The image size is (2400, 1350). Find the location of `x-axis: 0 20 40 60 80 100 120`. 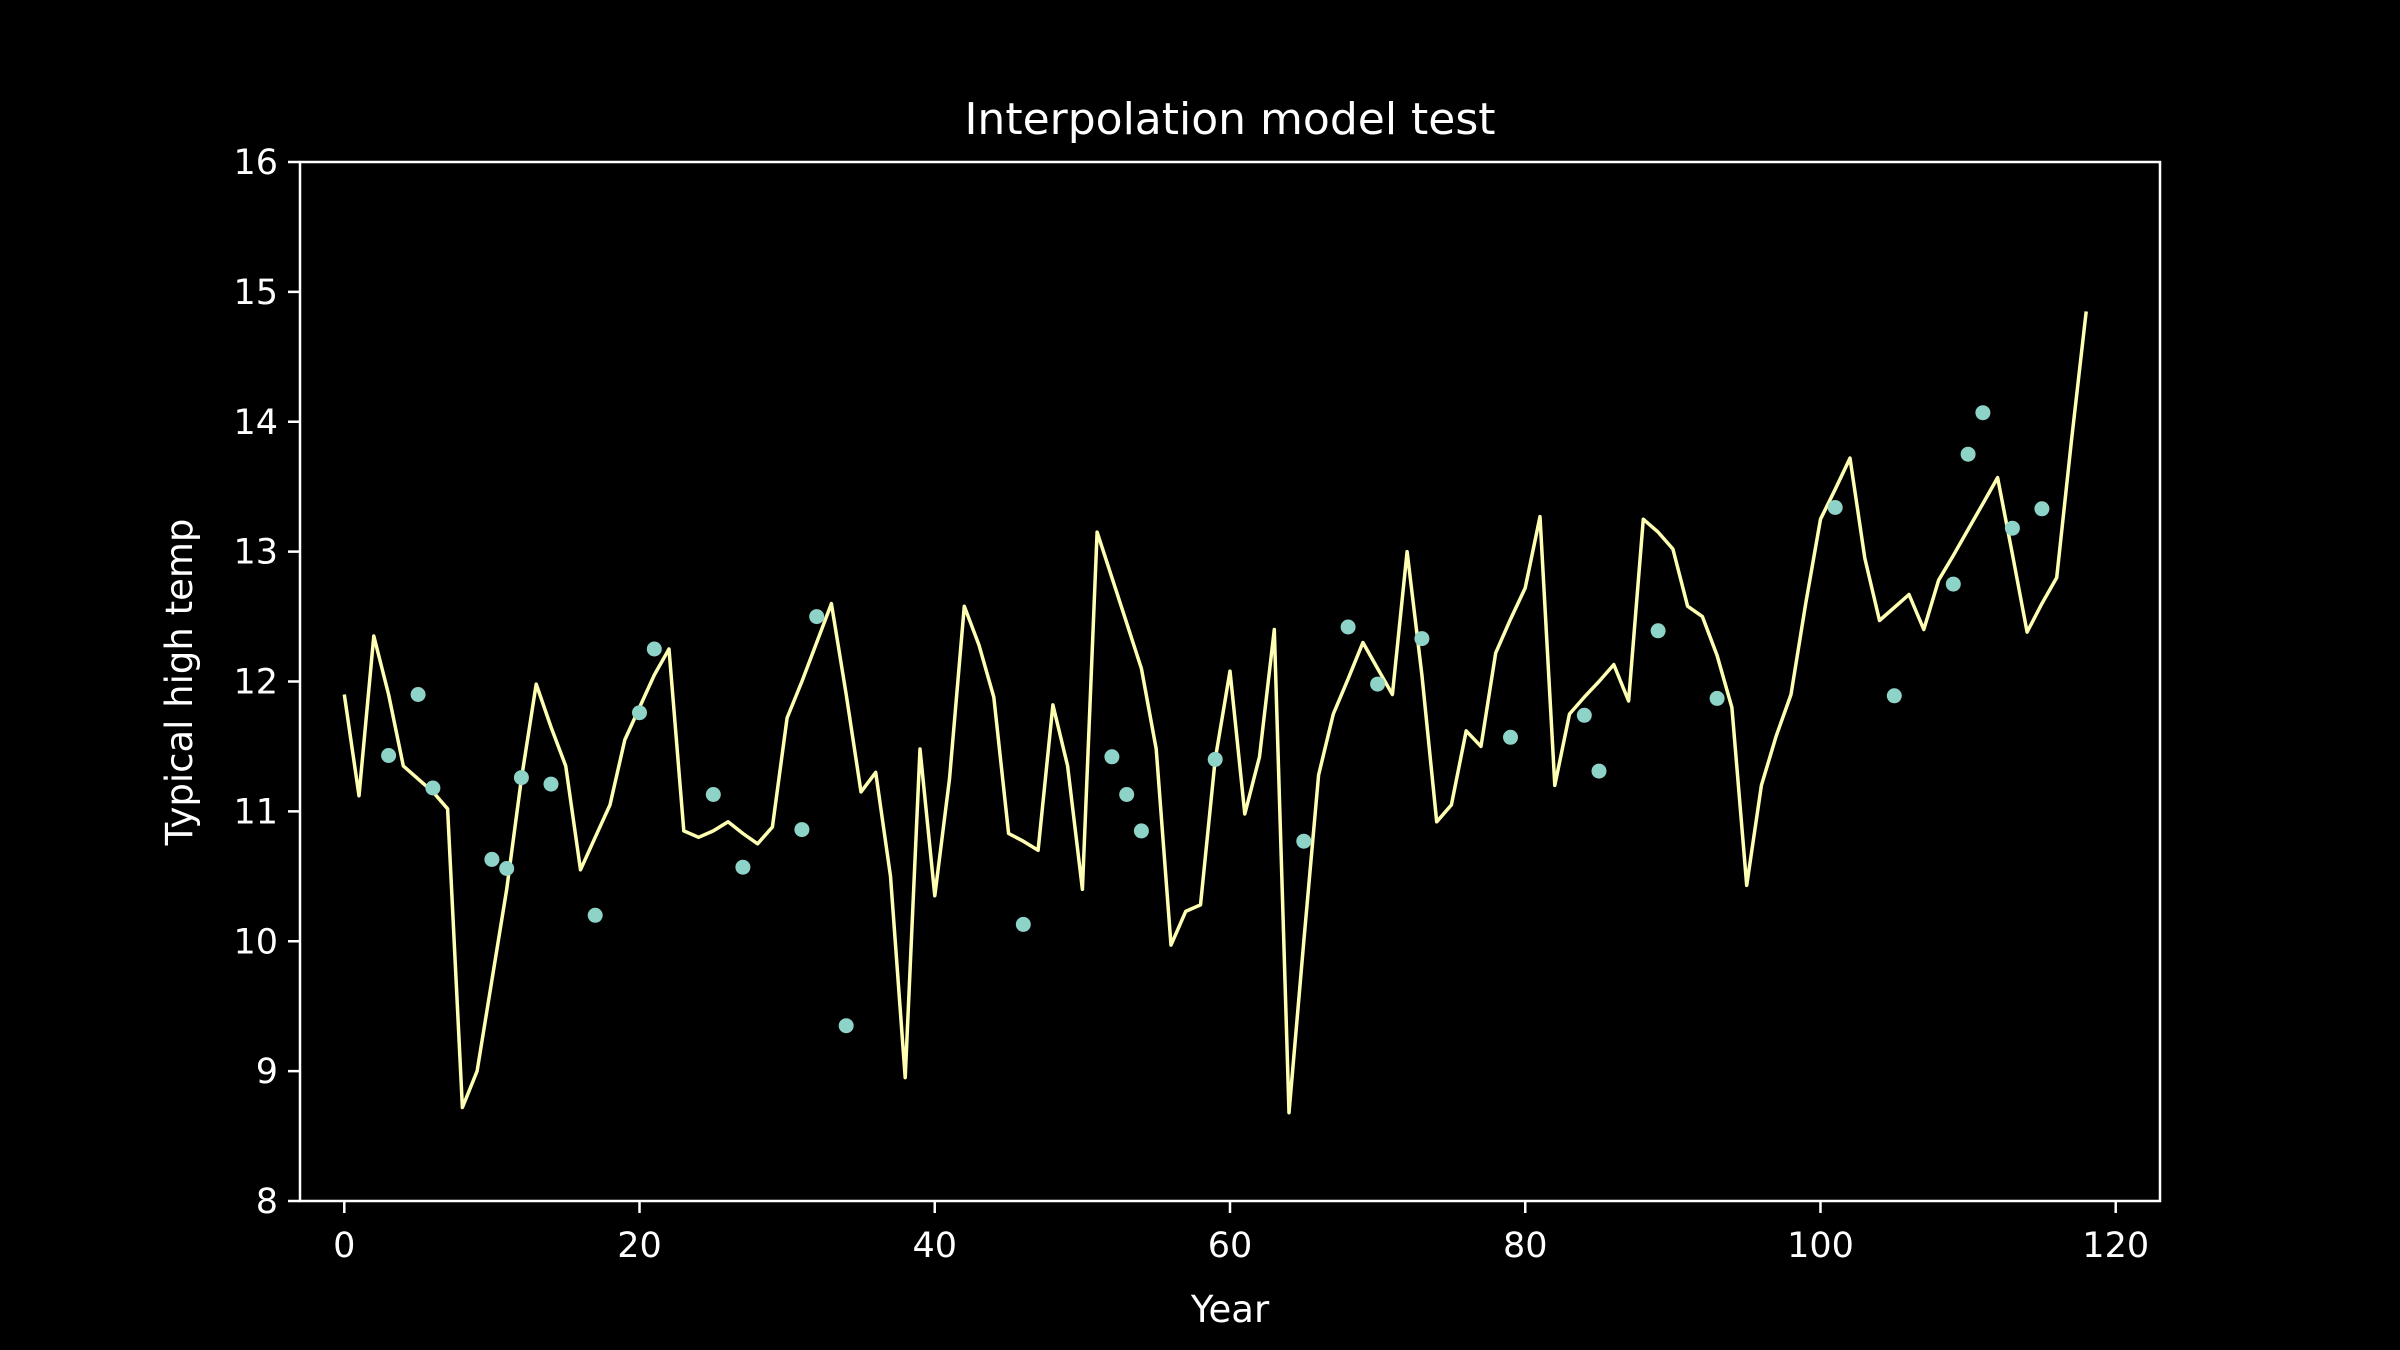

x-axis: 0 20 40 60 80 100 120 is located at coordinates (1241, 1233).